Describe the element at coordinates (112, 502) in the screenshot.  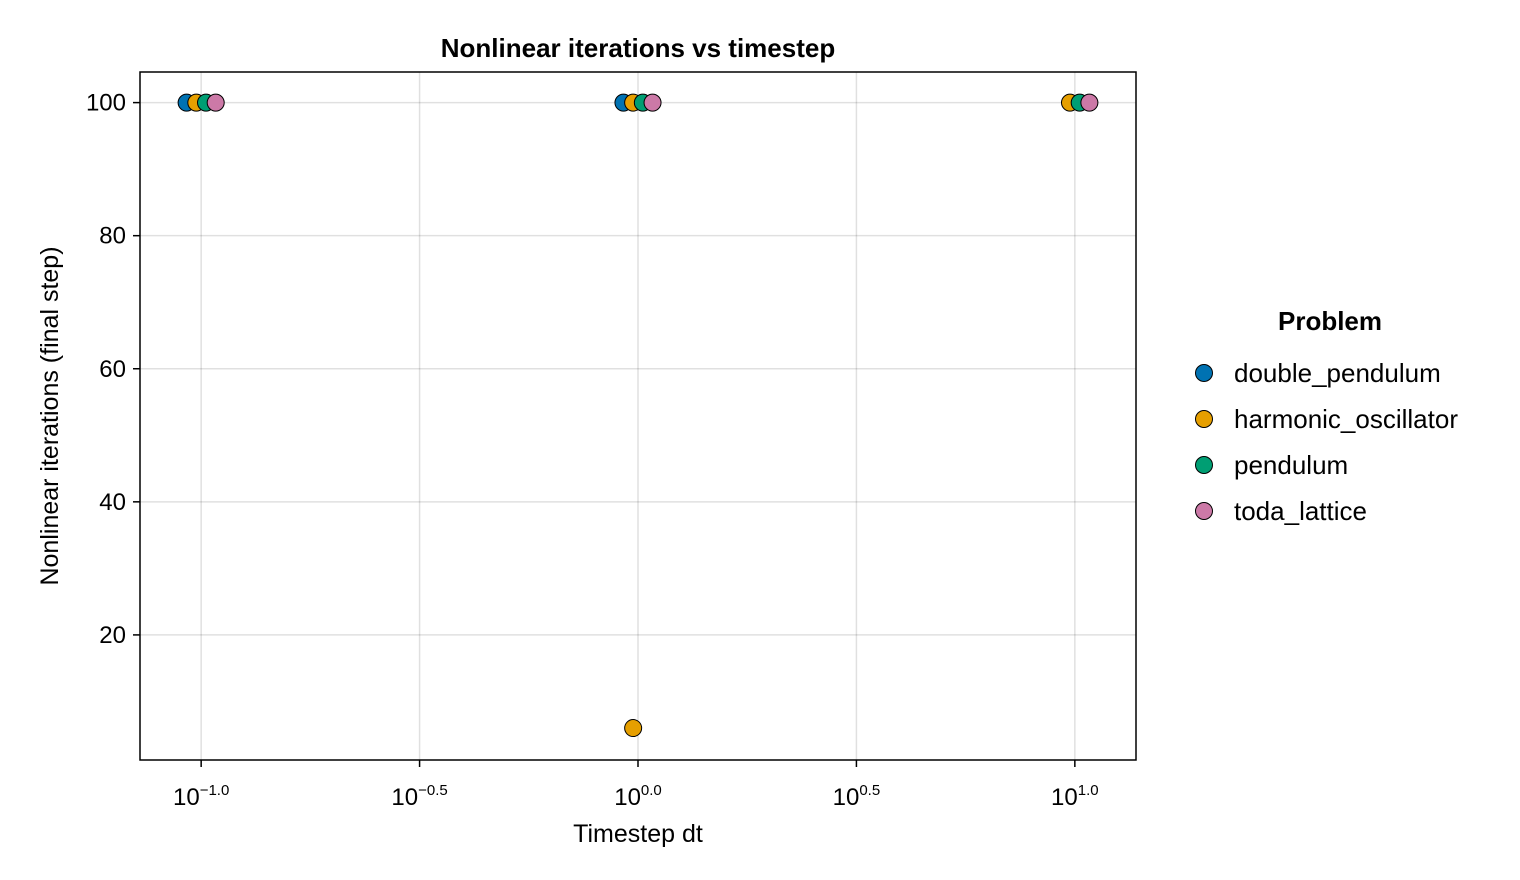
I see `y-tick-label: 40` at that location.